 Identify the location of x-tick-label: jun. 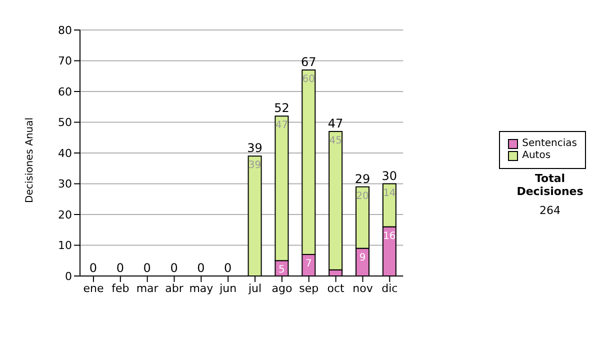
(227, 288).